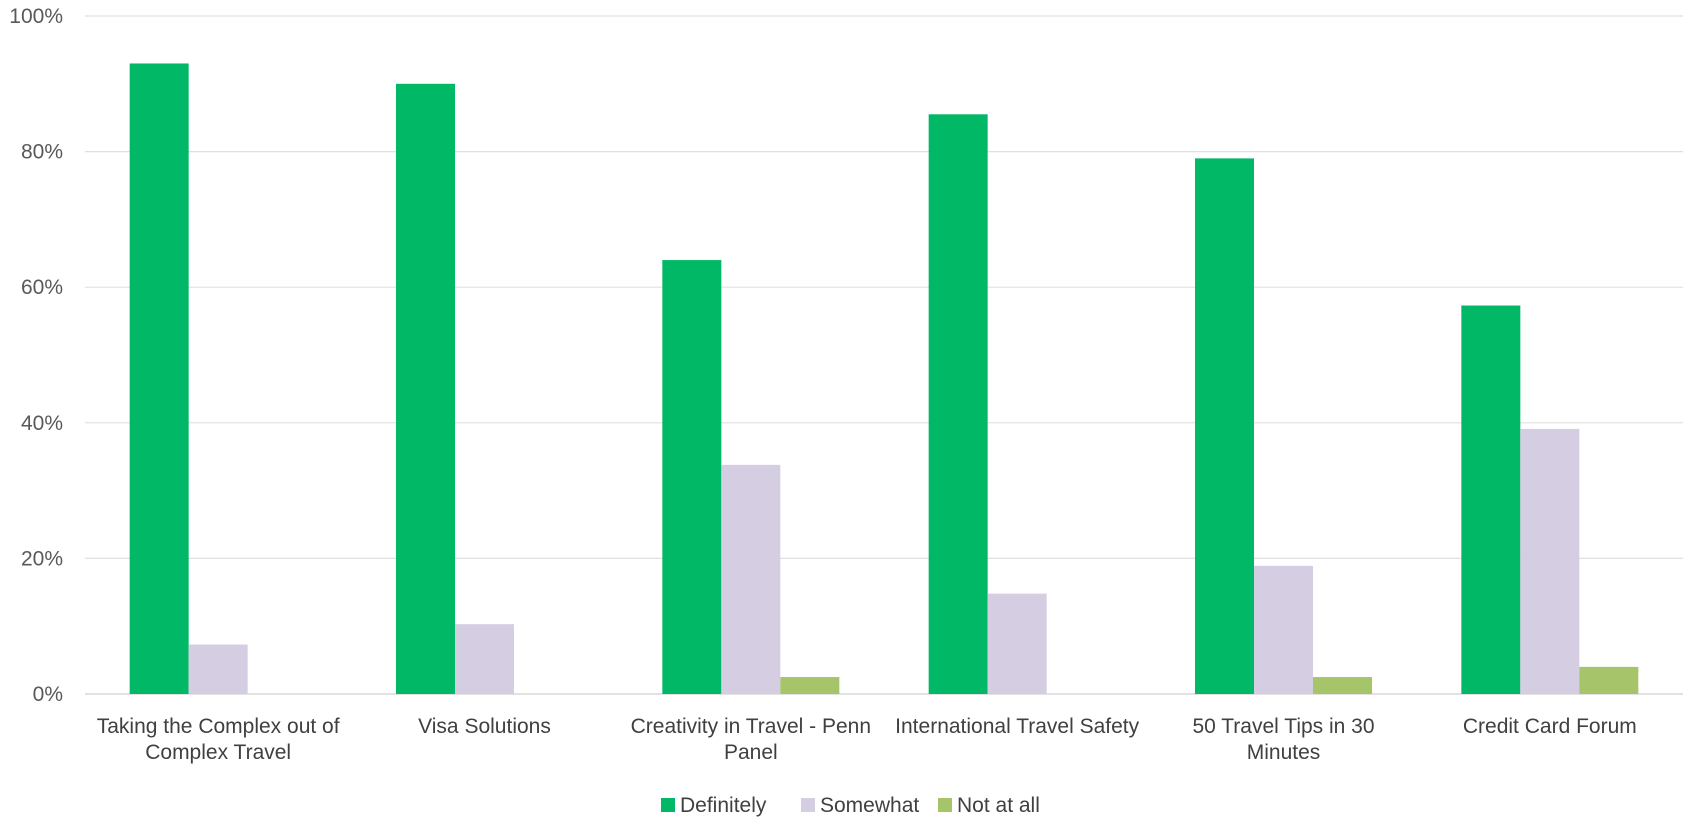  I want to click on y-tick-label: 0%, so click(48, 694).